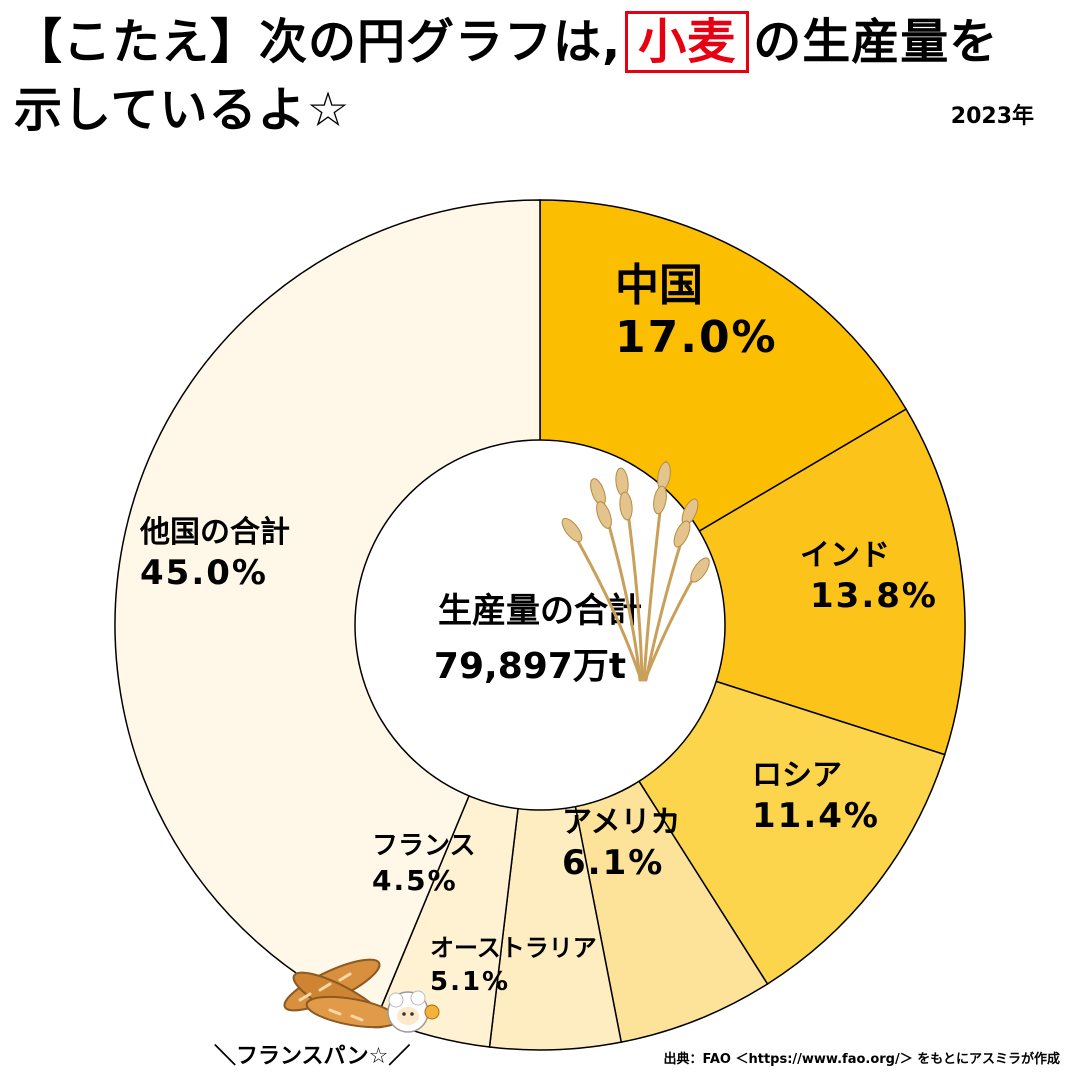  Describe the element at coordinates (312, 1056) in the screenshot. I see `illustration-caption: ＼フランスパン☆／` at that location.